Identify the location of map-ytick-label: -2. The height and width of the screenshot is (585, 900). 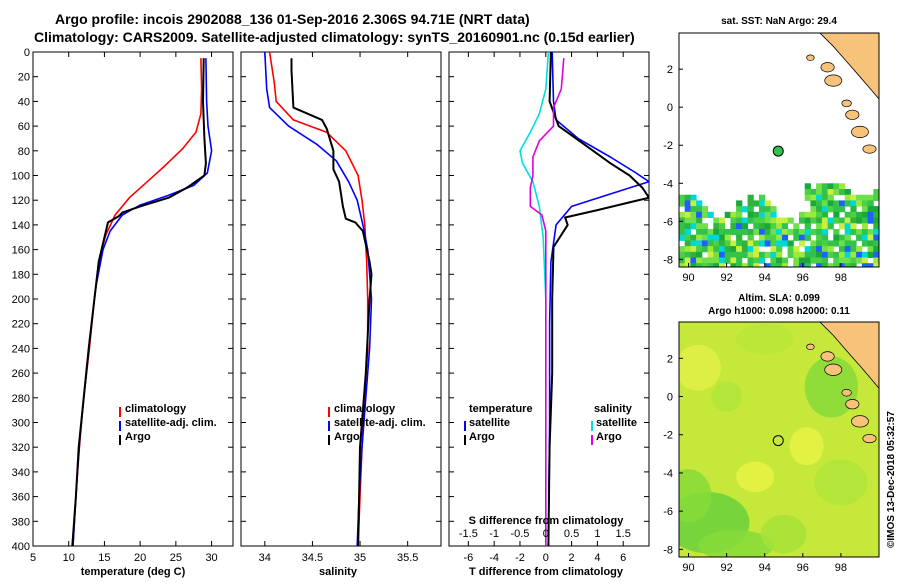
(668, 146).